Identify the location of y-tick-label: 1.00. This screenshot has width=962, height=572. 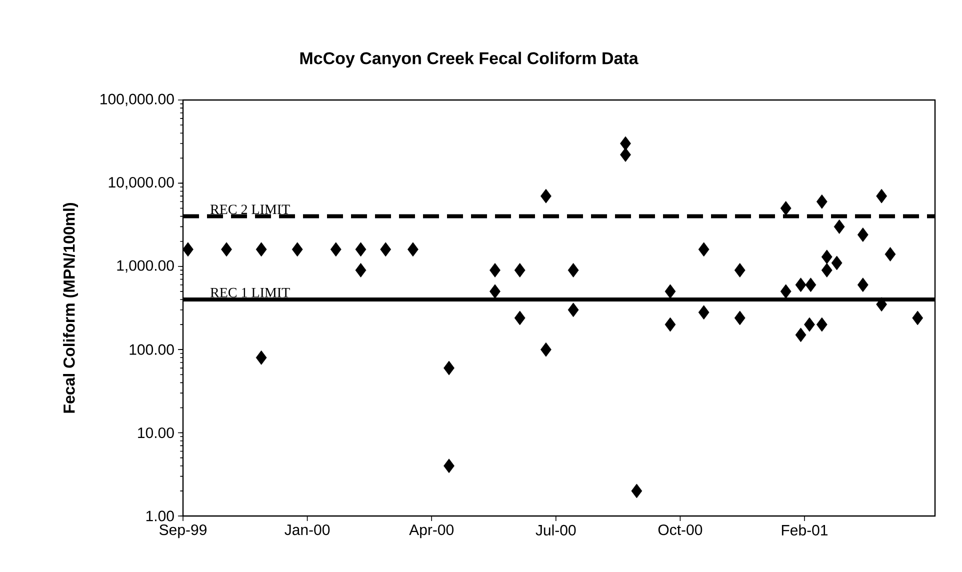
(160, 516).